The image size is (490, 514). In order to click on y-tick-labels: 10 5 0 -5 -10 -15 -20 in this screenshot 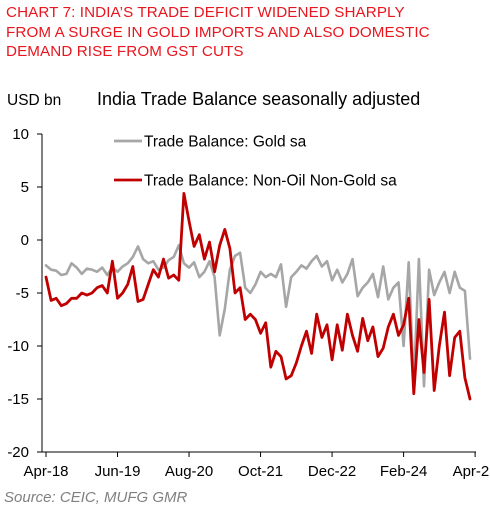, I will do `click(18, 293)`.